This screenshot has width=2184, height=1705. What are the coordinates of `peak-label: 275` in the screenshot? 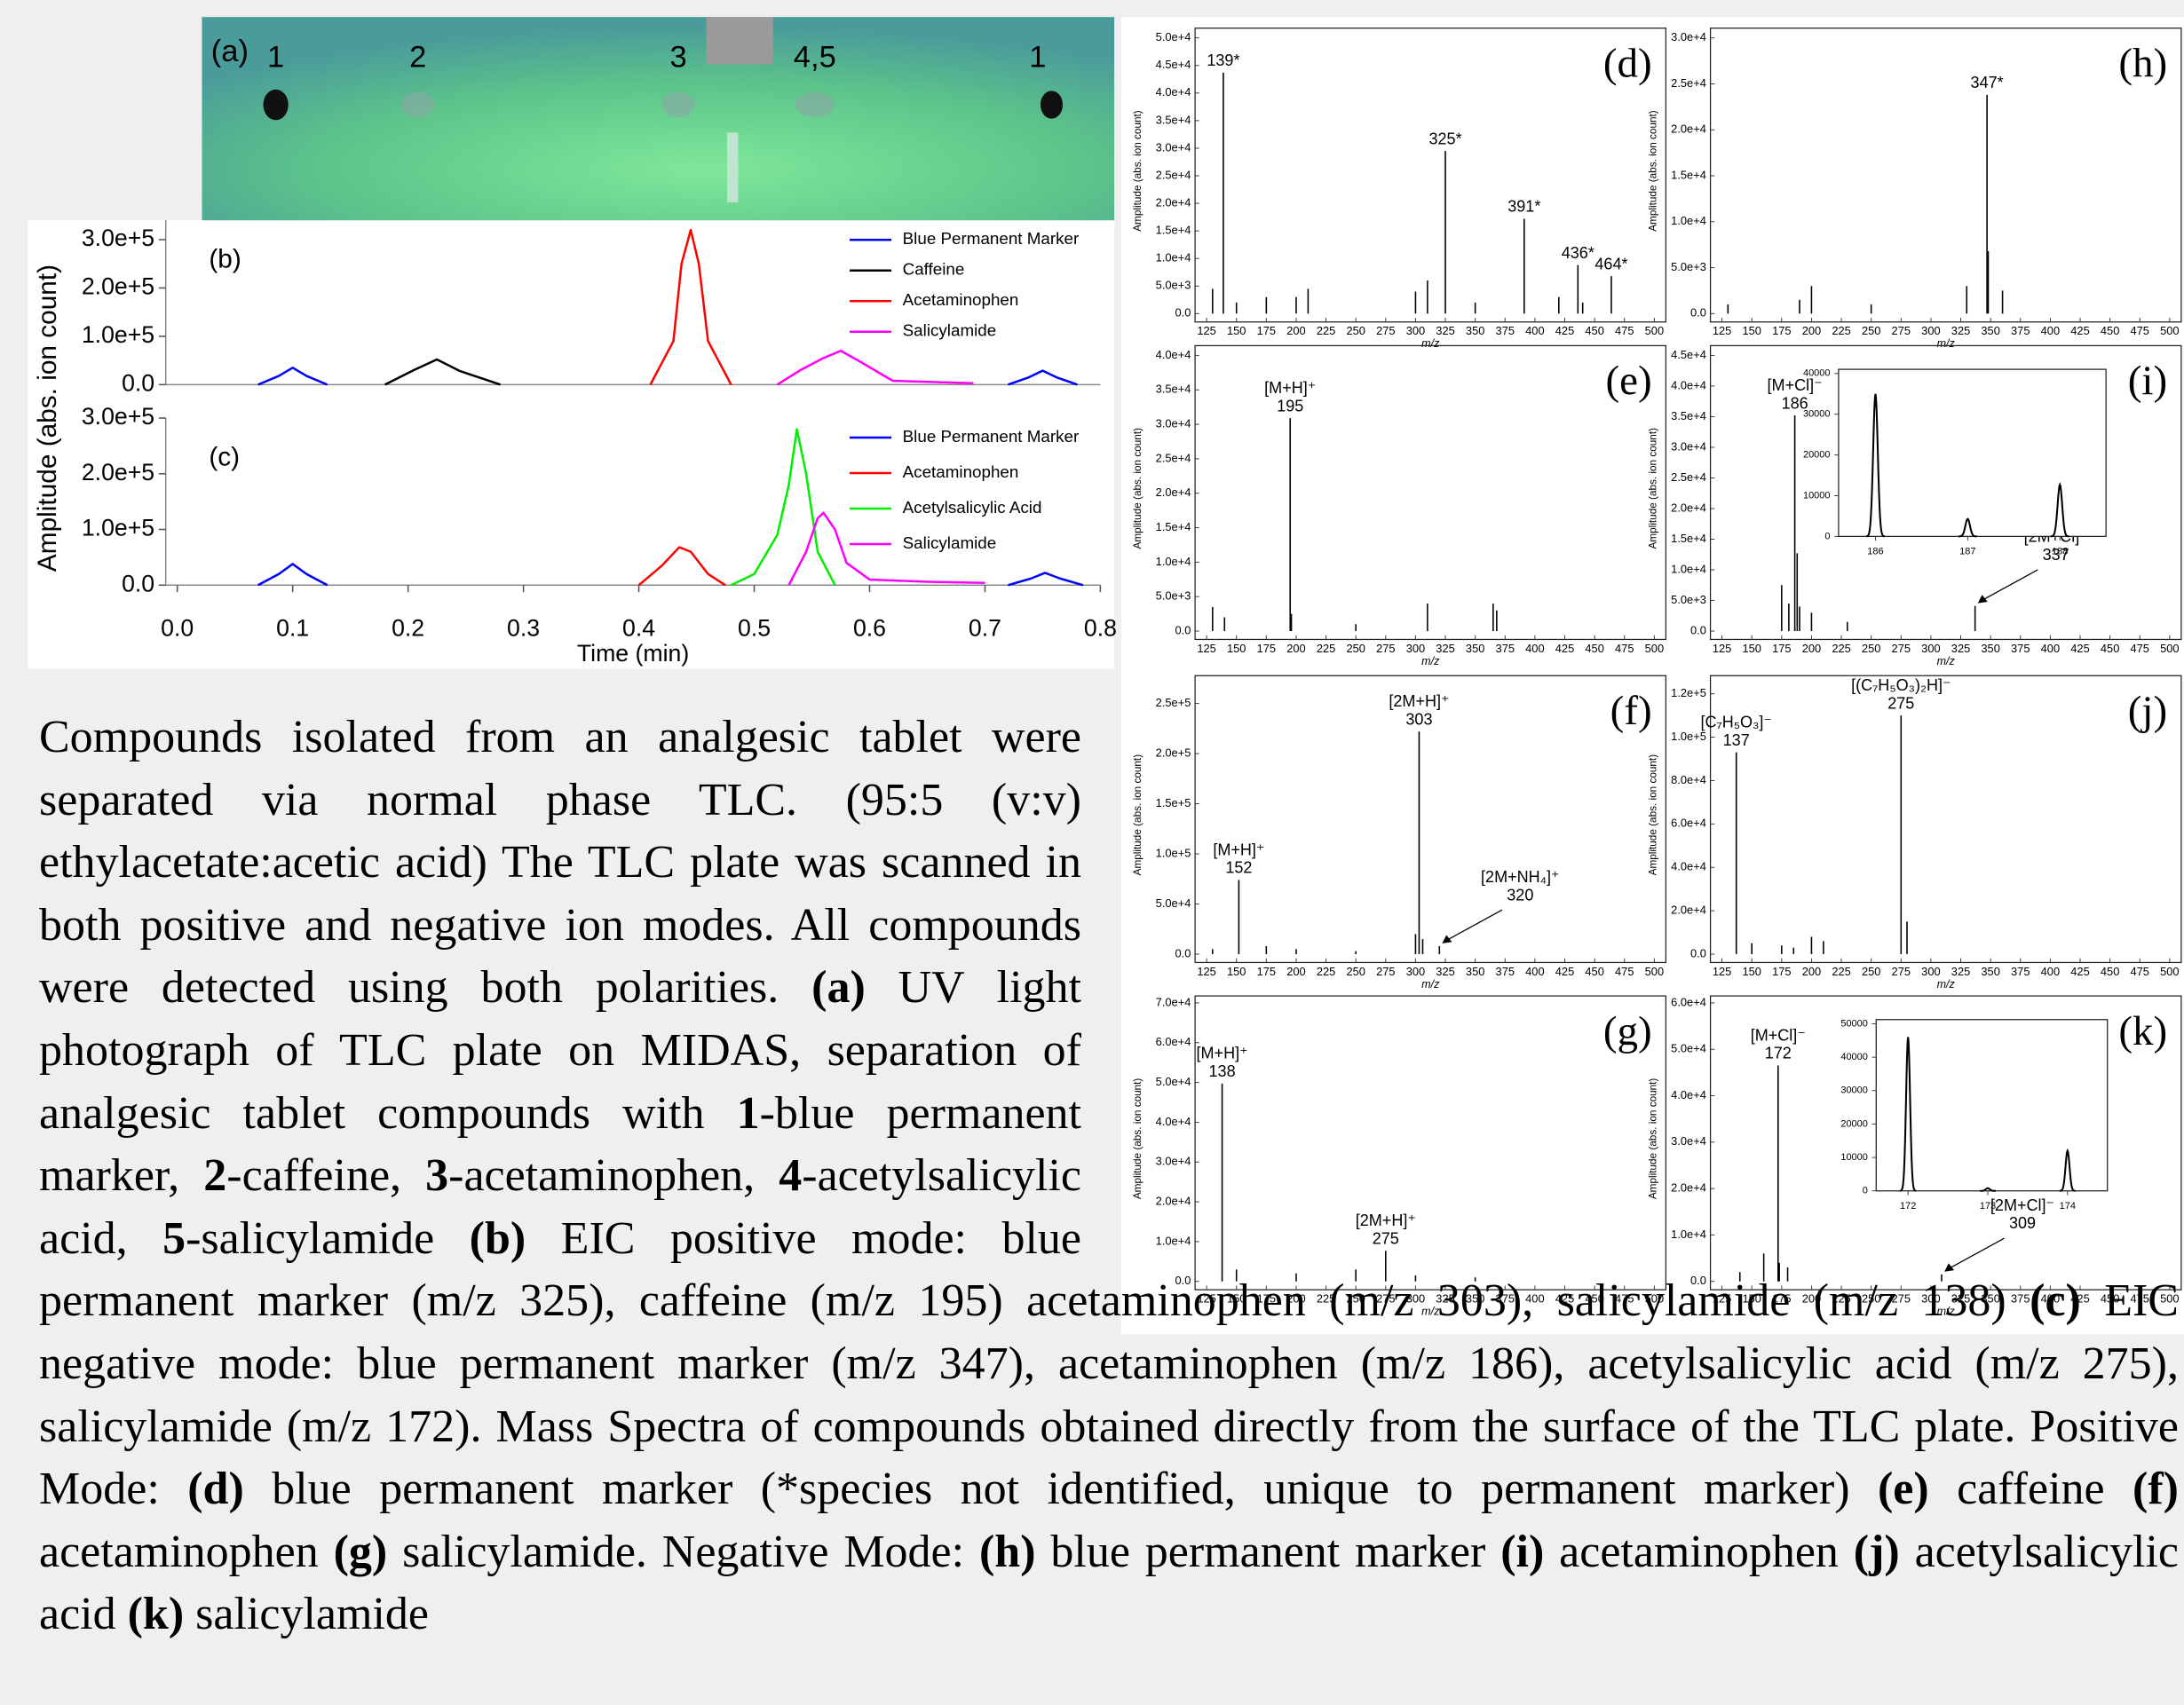 It's located at (1386, 1238).